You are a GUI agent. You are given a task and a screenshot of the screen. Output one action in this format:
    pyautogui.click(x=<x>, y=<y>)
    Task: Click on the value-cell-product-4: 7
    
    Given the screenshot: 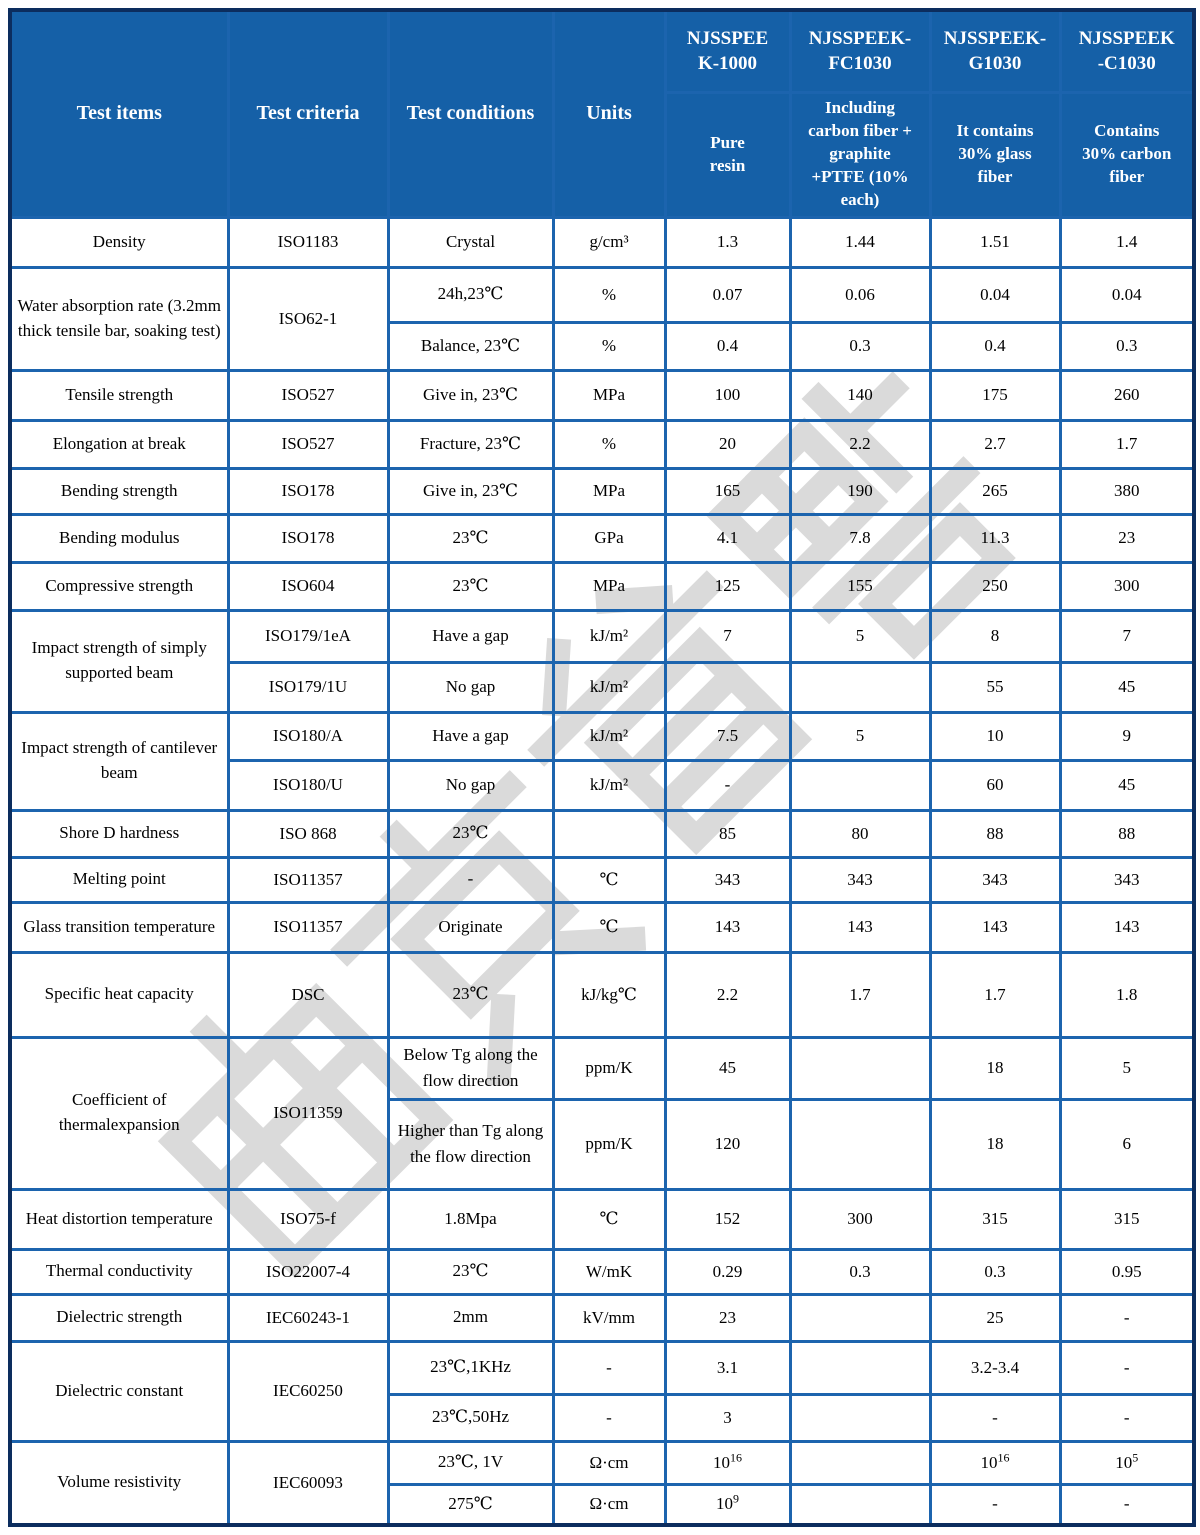 What is the action you would take?
    pyautogui.click(x=1127, y=636)
    